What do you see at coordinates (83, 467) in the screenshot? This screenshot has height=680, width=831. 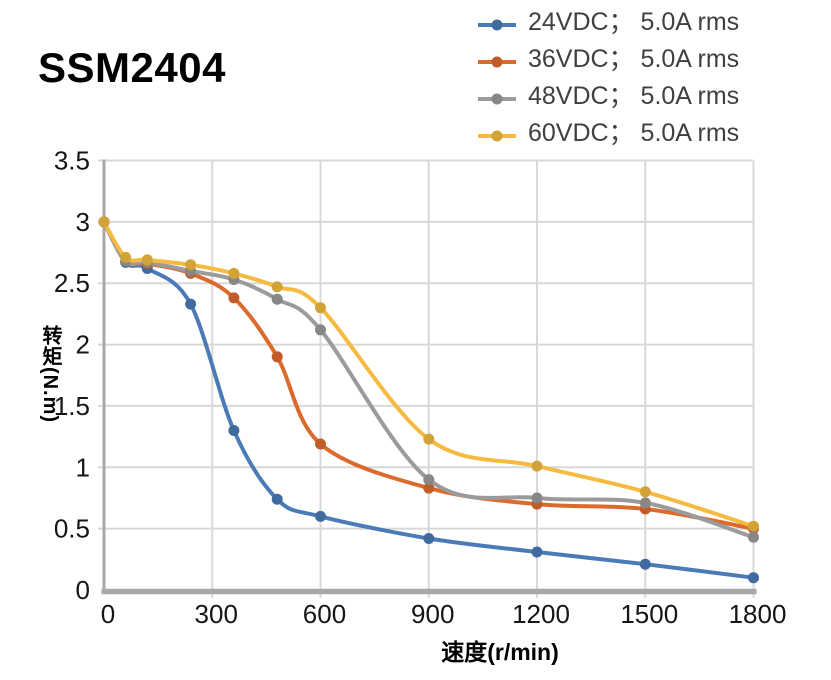 I see `y-tick-label: 1` at bounding box center [83, 467].